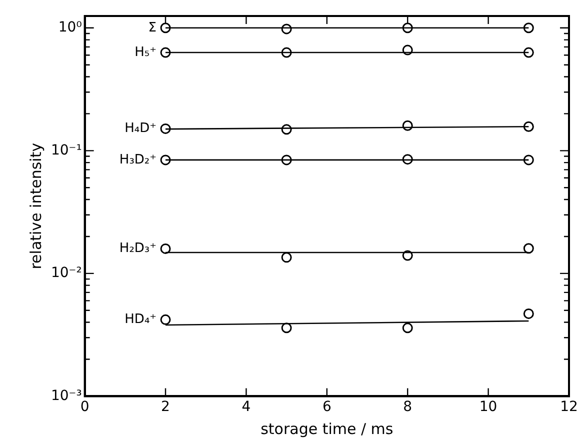  I want to click on x-tick-label: 6, so click(327, 407).